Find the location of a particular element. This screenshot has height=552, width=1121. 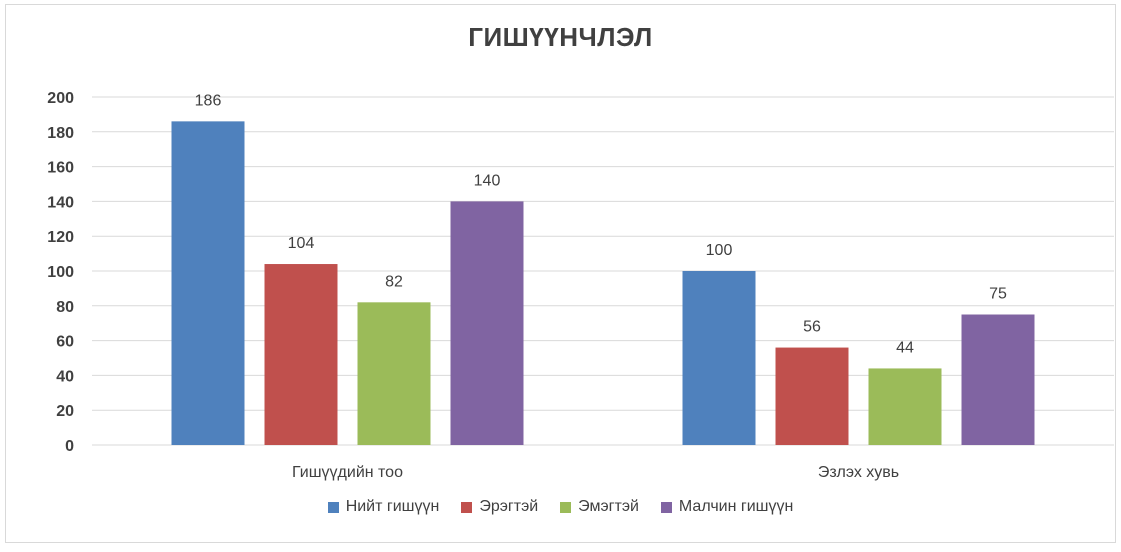

data-label: 186 is located at coordinates (208, 100).